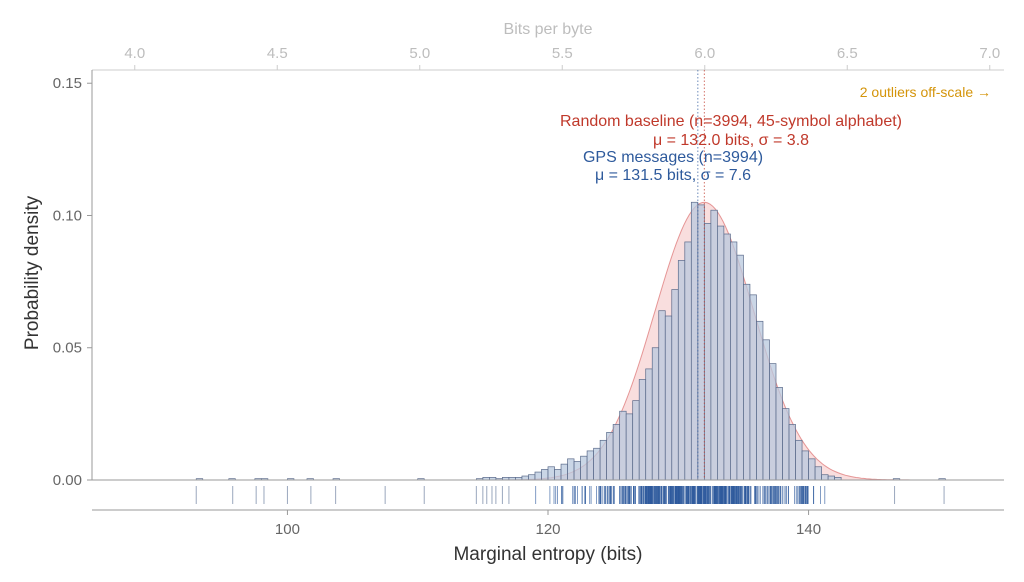  Describe the element at coordinates (731, 140) in the screenshot. I see `baseline-annotation-stats: μ = 132.0 bits, σ = 3.8` at that location.